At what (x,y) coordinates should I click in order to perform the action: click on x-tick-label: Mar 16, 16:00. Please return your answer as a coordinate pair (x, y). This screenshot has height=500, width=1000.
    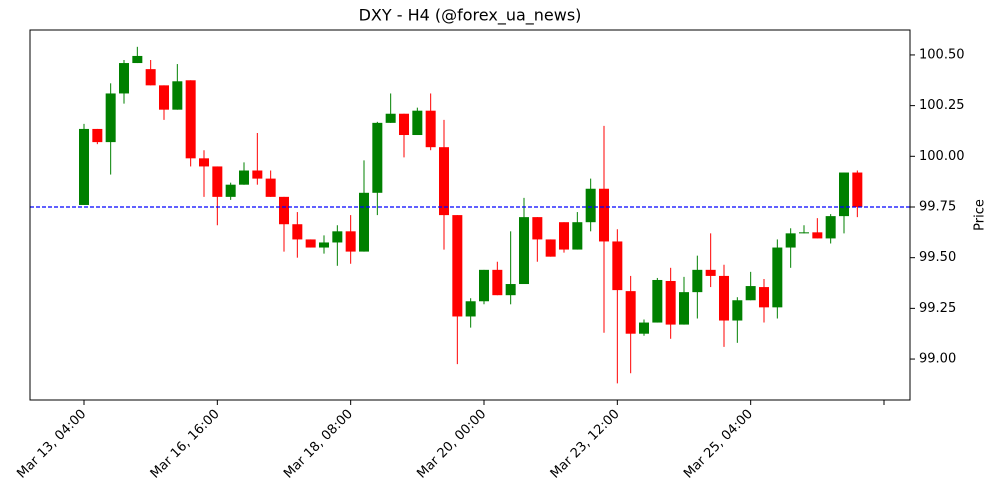
    Looking at the image, I should click on (185, 444).